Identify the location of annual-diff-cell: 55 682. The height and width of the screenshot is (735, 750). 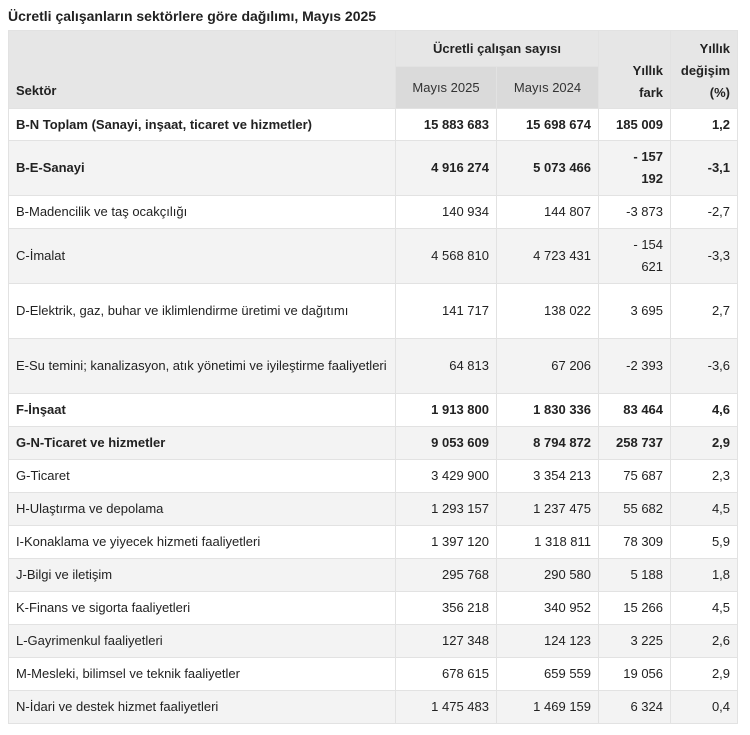
(643, 508).